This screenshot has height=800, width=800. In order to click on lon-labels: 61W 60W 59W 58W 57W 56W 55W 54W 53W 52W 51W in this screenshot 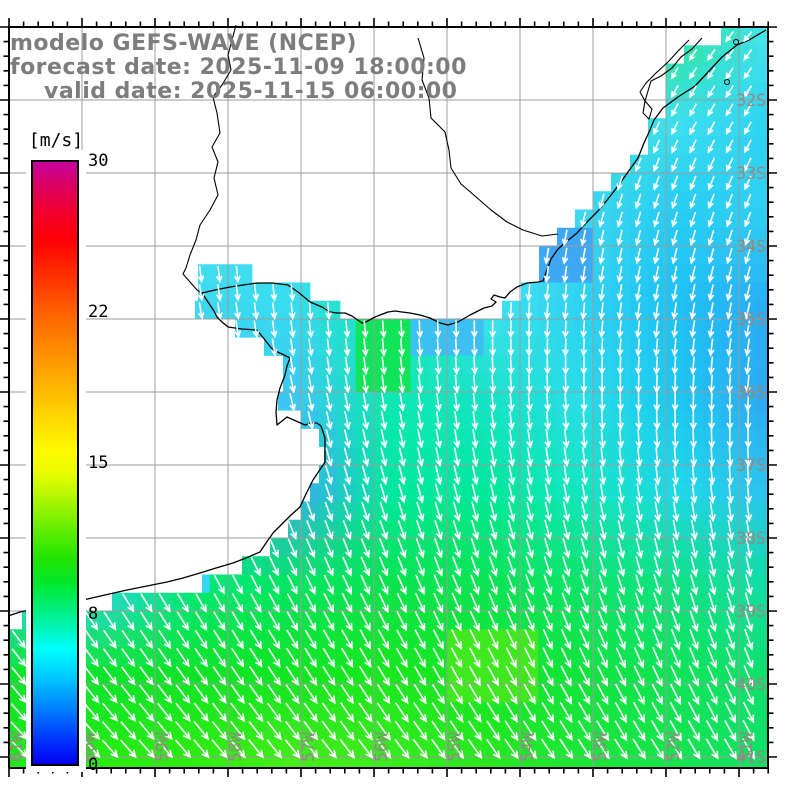, I will do `click(381, 747)`.